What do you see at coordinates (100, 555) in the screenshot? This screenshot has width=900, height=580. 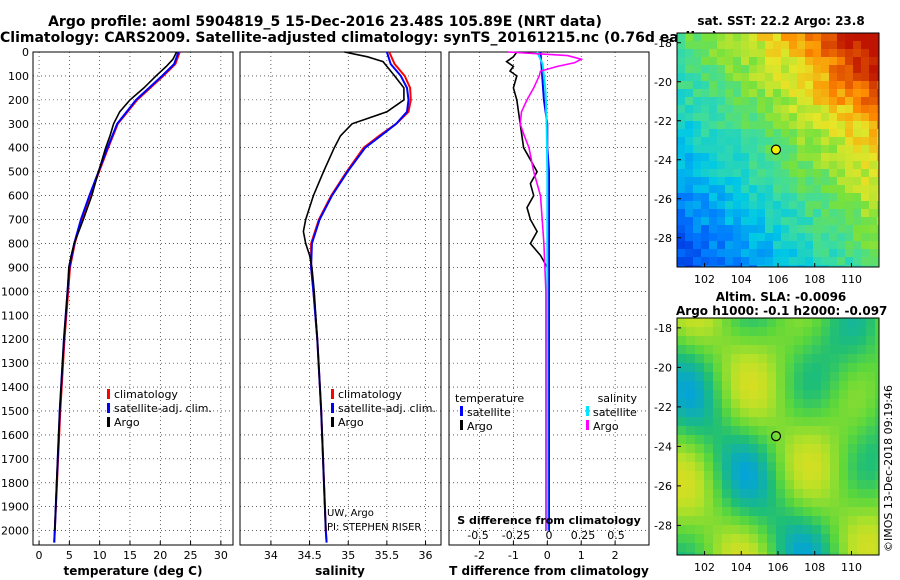 I see `x-tick-label: 10` at bounding box center [100, 555].